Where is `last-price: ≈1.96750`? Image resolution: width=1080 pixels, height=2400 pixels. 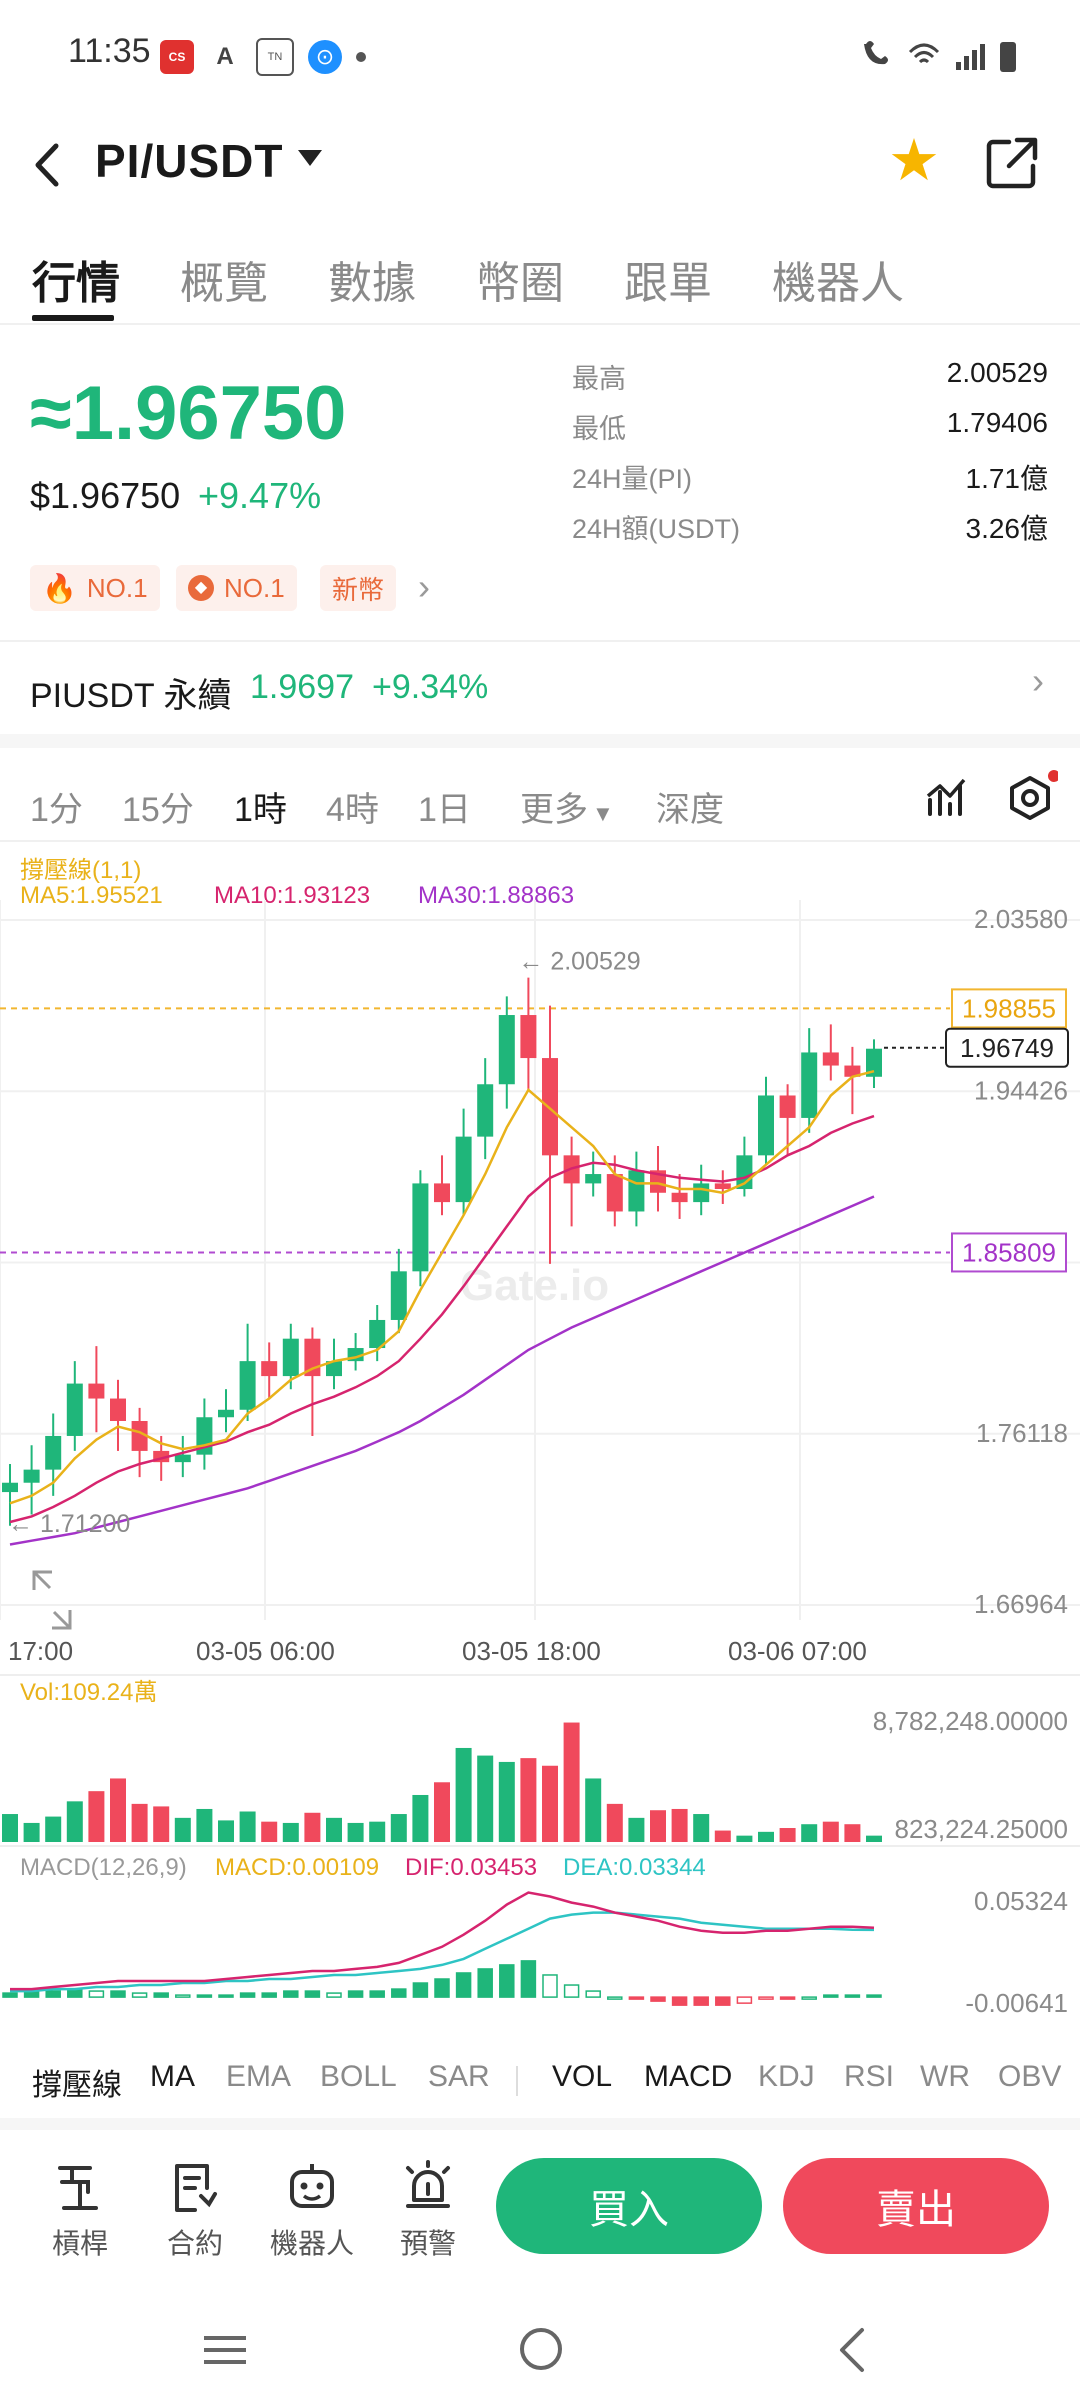
last-price: ≈1.96750 is located at coordinates (188, 413).